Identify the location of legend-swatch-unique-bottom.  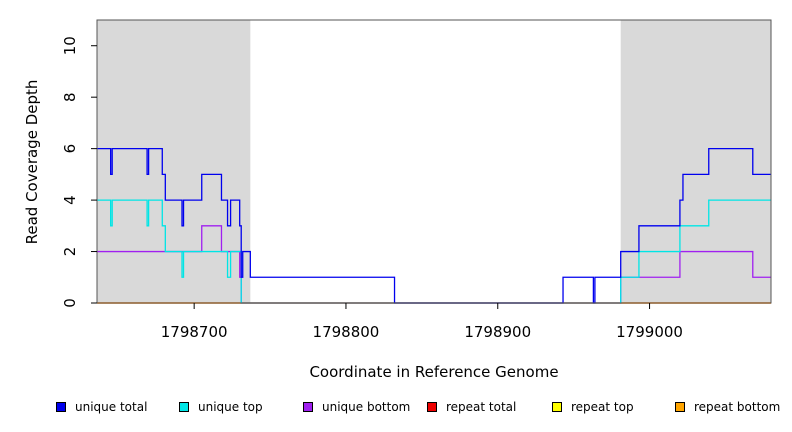
(308, 407).